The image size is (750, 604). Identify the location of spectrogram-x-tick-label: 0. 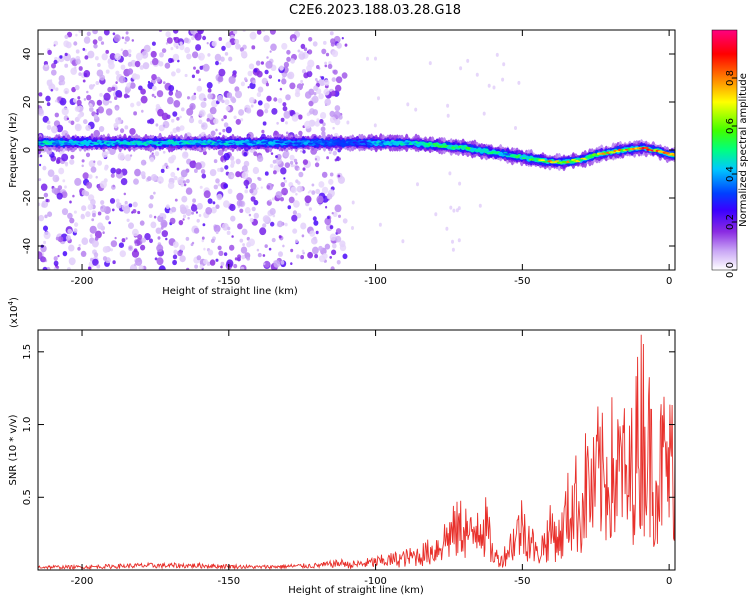
(669, 281).